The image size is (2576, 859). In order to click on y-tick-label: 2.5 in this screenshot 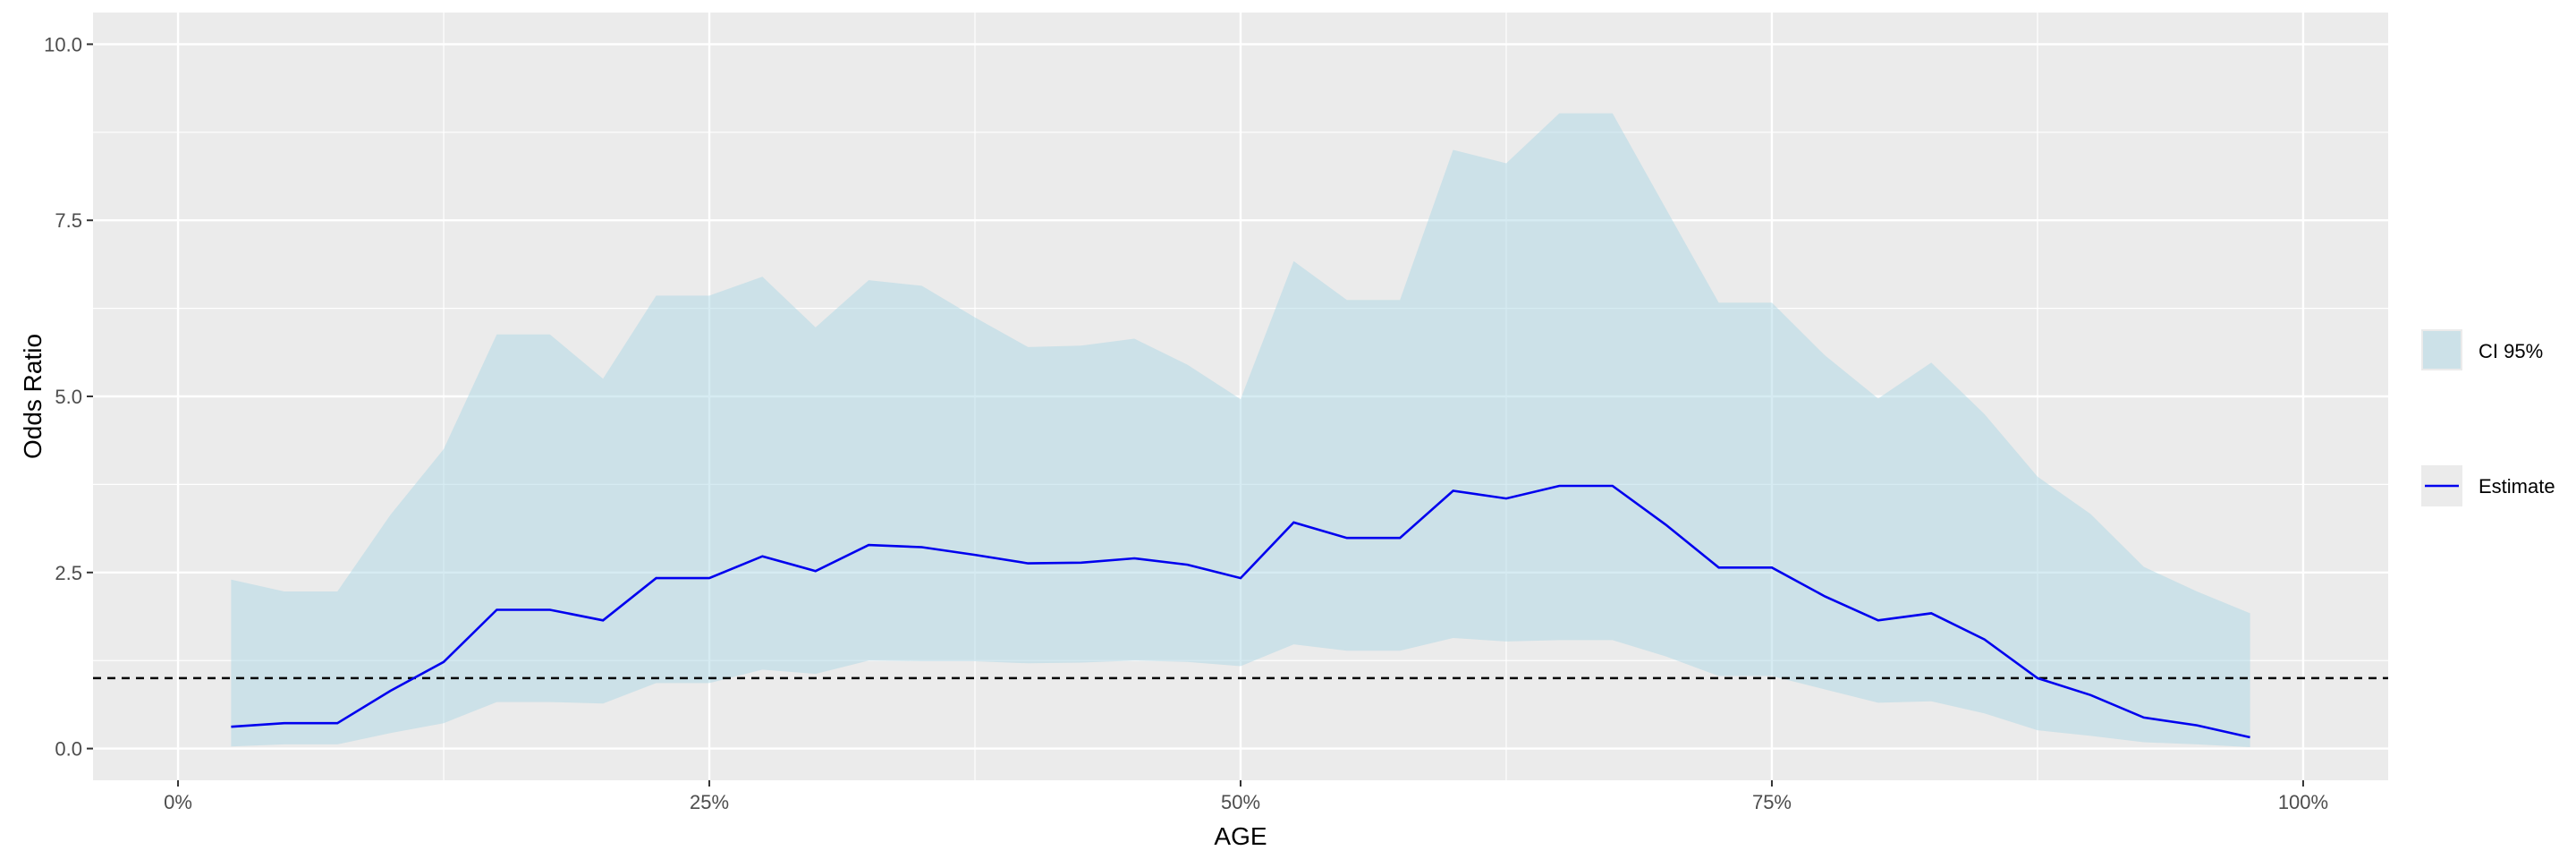, I will do `click(68, 573)`.